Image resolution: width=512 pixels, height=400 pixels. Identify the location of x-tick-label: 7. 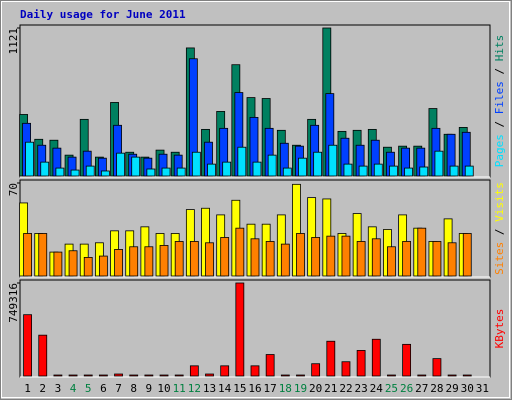
(118, 388).